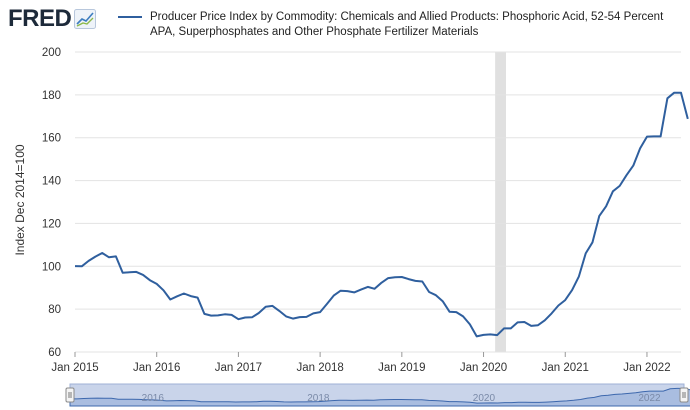 This screenshot has height=410, width=690. Describe the element at coordinates (51, 224) in the screenshot. I see `y-tick-label: 120` at that location.